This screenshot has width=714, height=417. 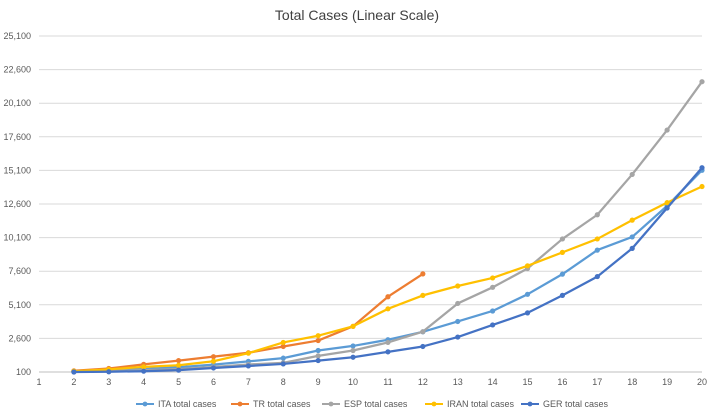 What do you see at coordinates (371, 382) in the screenshot?
I see `x-axis: 1 2 3 4 5 6 7 8 9 10 11 12 13 14 15 16 17 18 19 20` at bounding box center [371, 382].